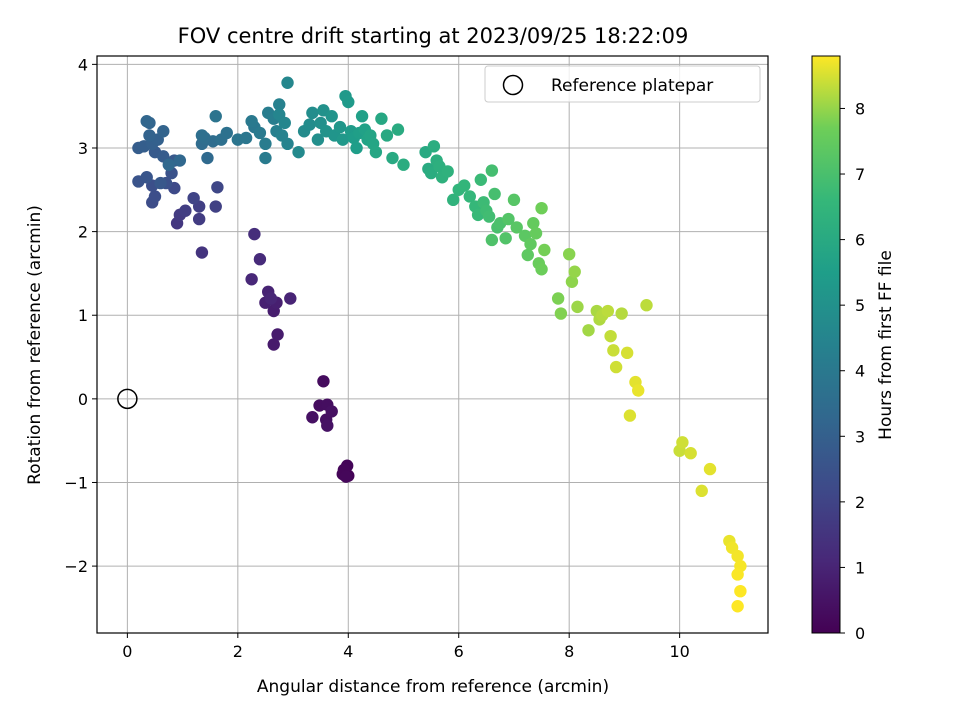 This screenshot has height=720, width=960. What do you see at coordinates (83, 64) in the screenshot?
I see `y-tick-label: 4` at bounding box center [83, 64].